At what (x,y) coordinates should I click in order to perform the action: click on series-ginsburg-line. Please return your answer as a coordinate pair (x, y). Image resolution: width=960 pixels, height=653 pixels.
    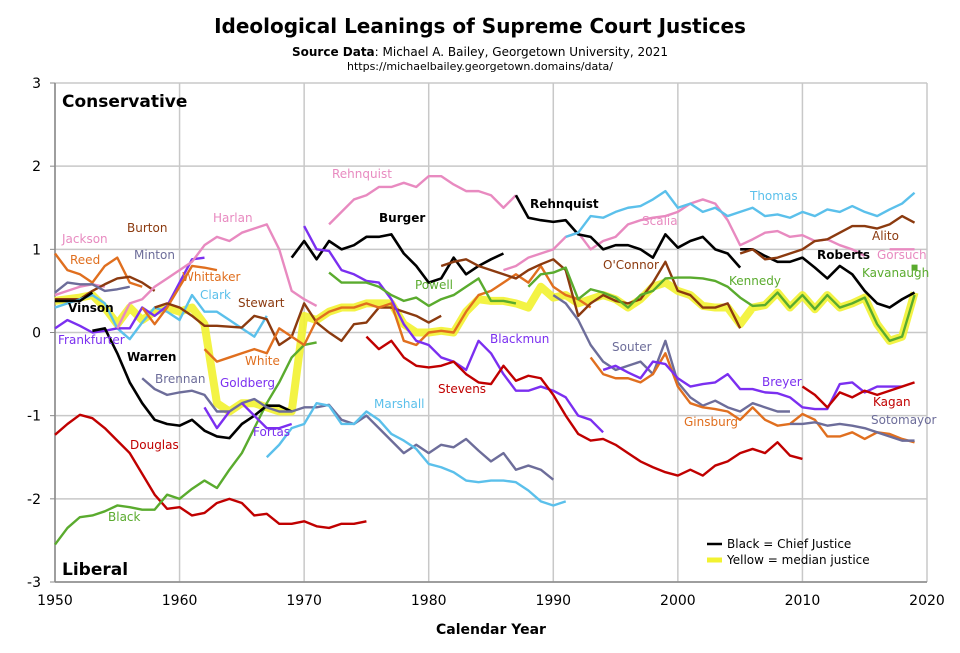
    Looking at the image, I should click on (752, 398).